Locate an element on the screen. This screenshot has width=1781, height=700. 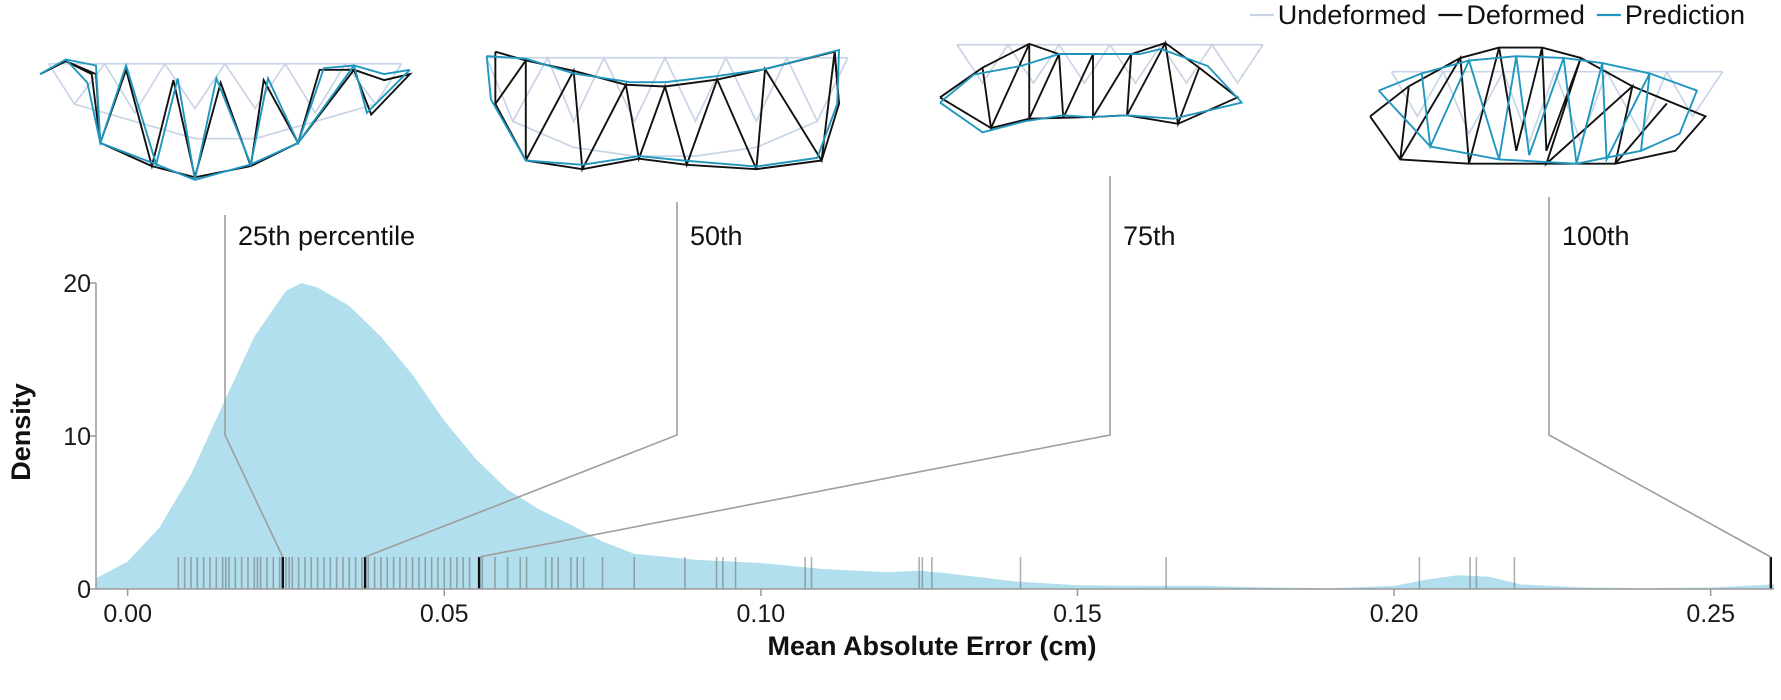
percentile-labels: 25th percentile 50th 75th 100th is located at coordinates (934, 236).